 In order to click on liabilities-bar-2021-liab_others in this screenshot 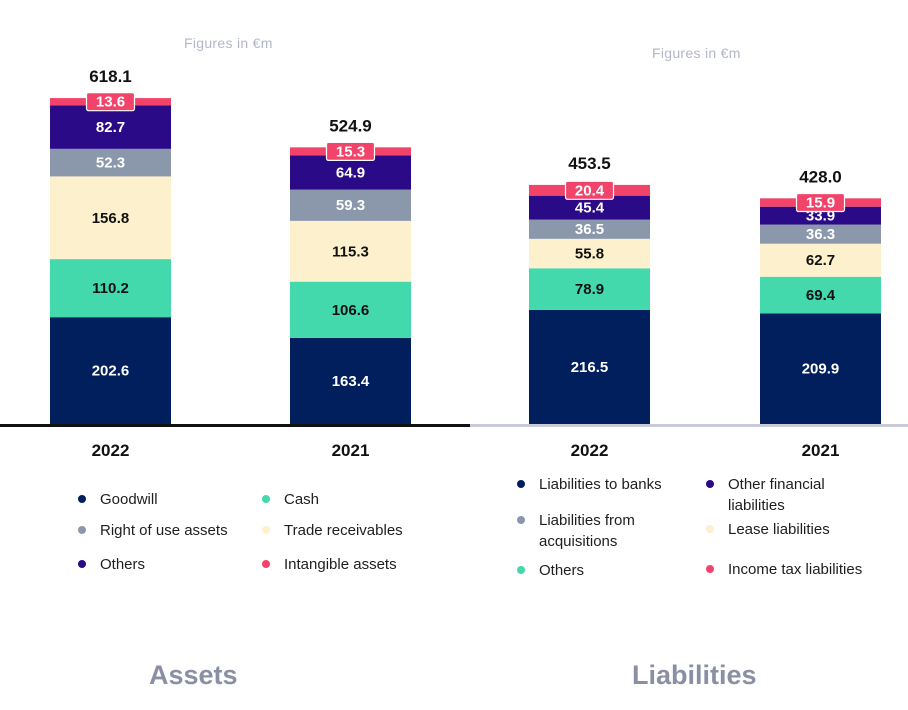, I will do `click(820, 295)`.